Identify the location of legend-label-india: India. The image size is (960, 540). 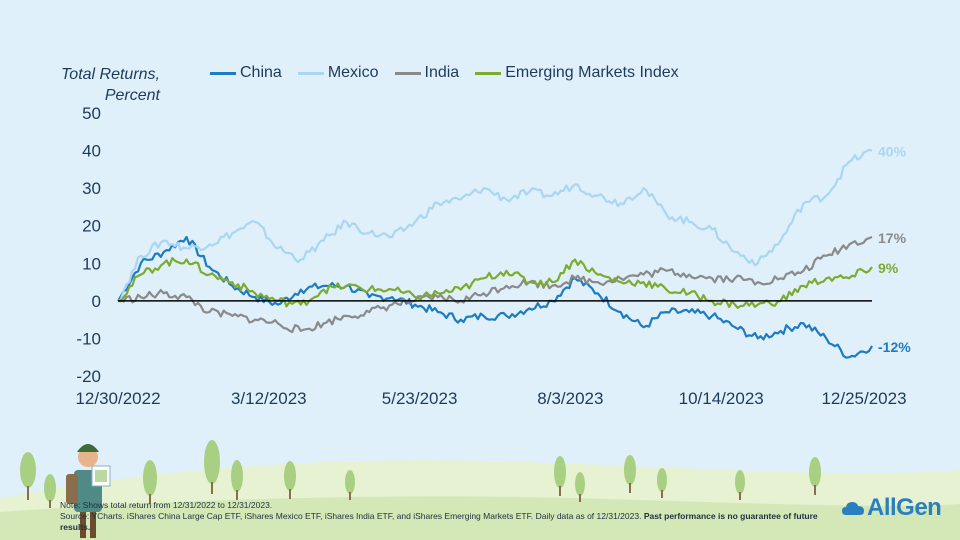
(442, 72).